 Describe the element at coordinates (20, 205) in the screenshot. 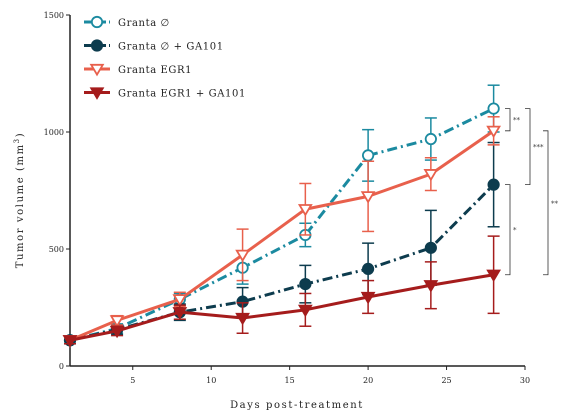

I see `y-axis-title-main: Tumor volume (mm` at that location.